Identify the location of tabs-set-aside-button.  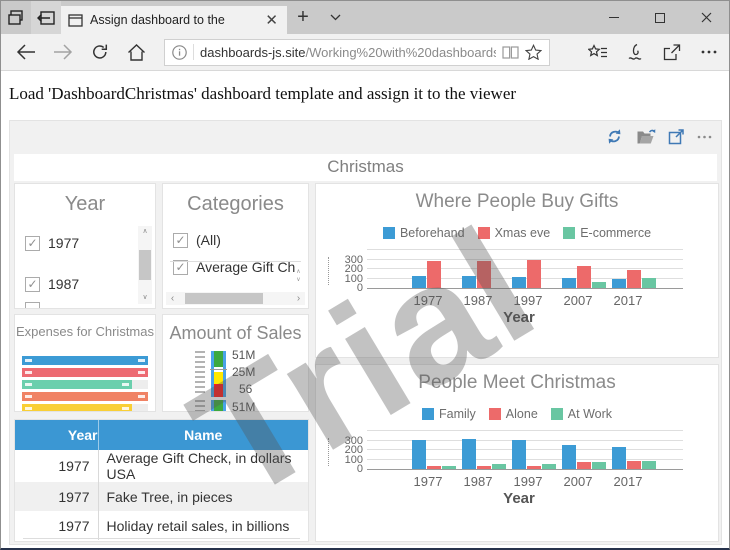
(16, 17).